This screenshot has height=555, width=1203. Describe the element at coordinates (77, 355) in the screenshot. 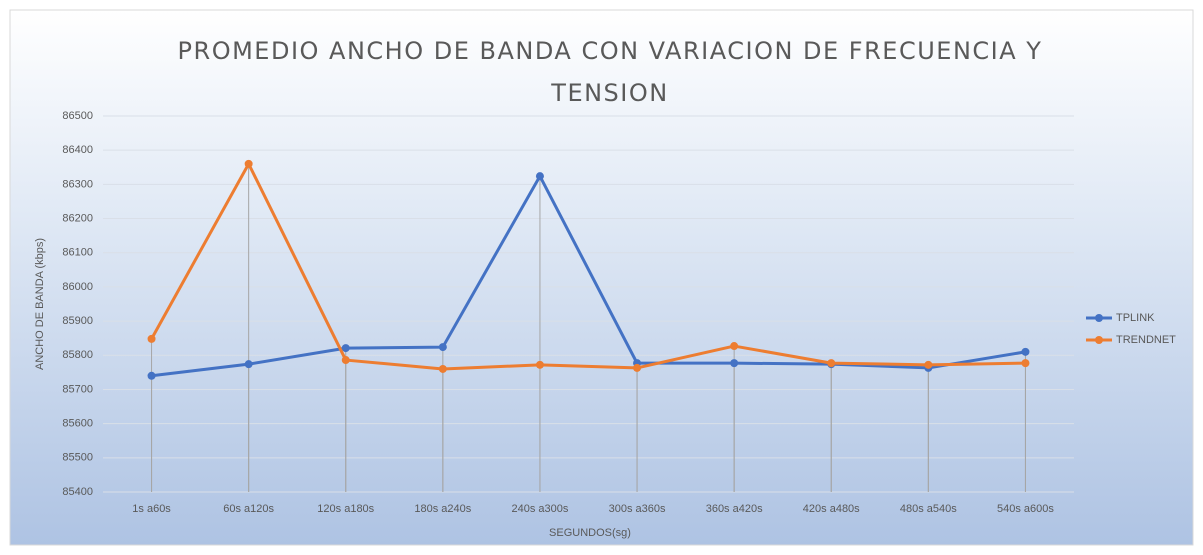

I see `y-tick-label: 85800` at that location.